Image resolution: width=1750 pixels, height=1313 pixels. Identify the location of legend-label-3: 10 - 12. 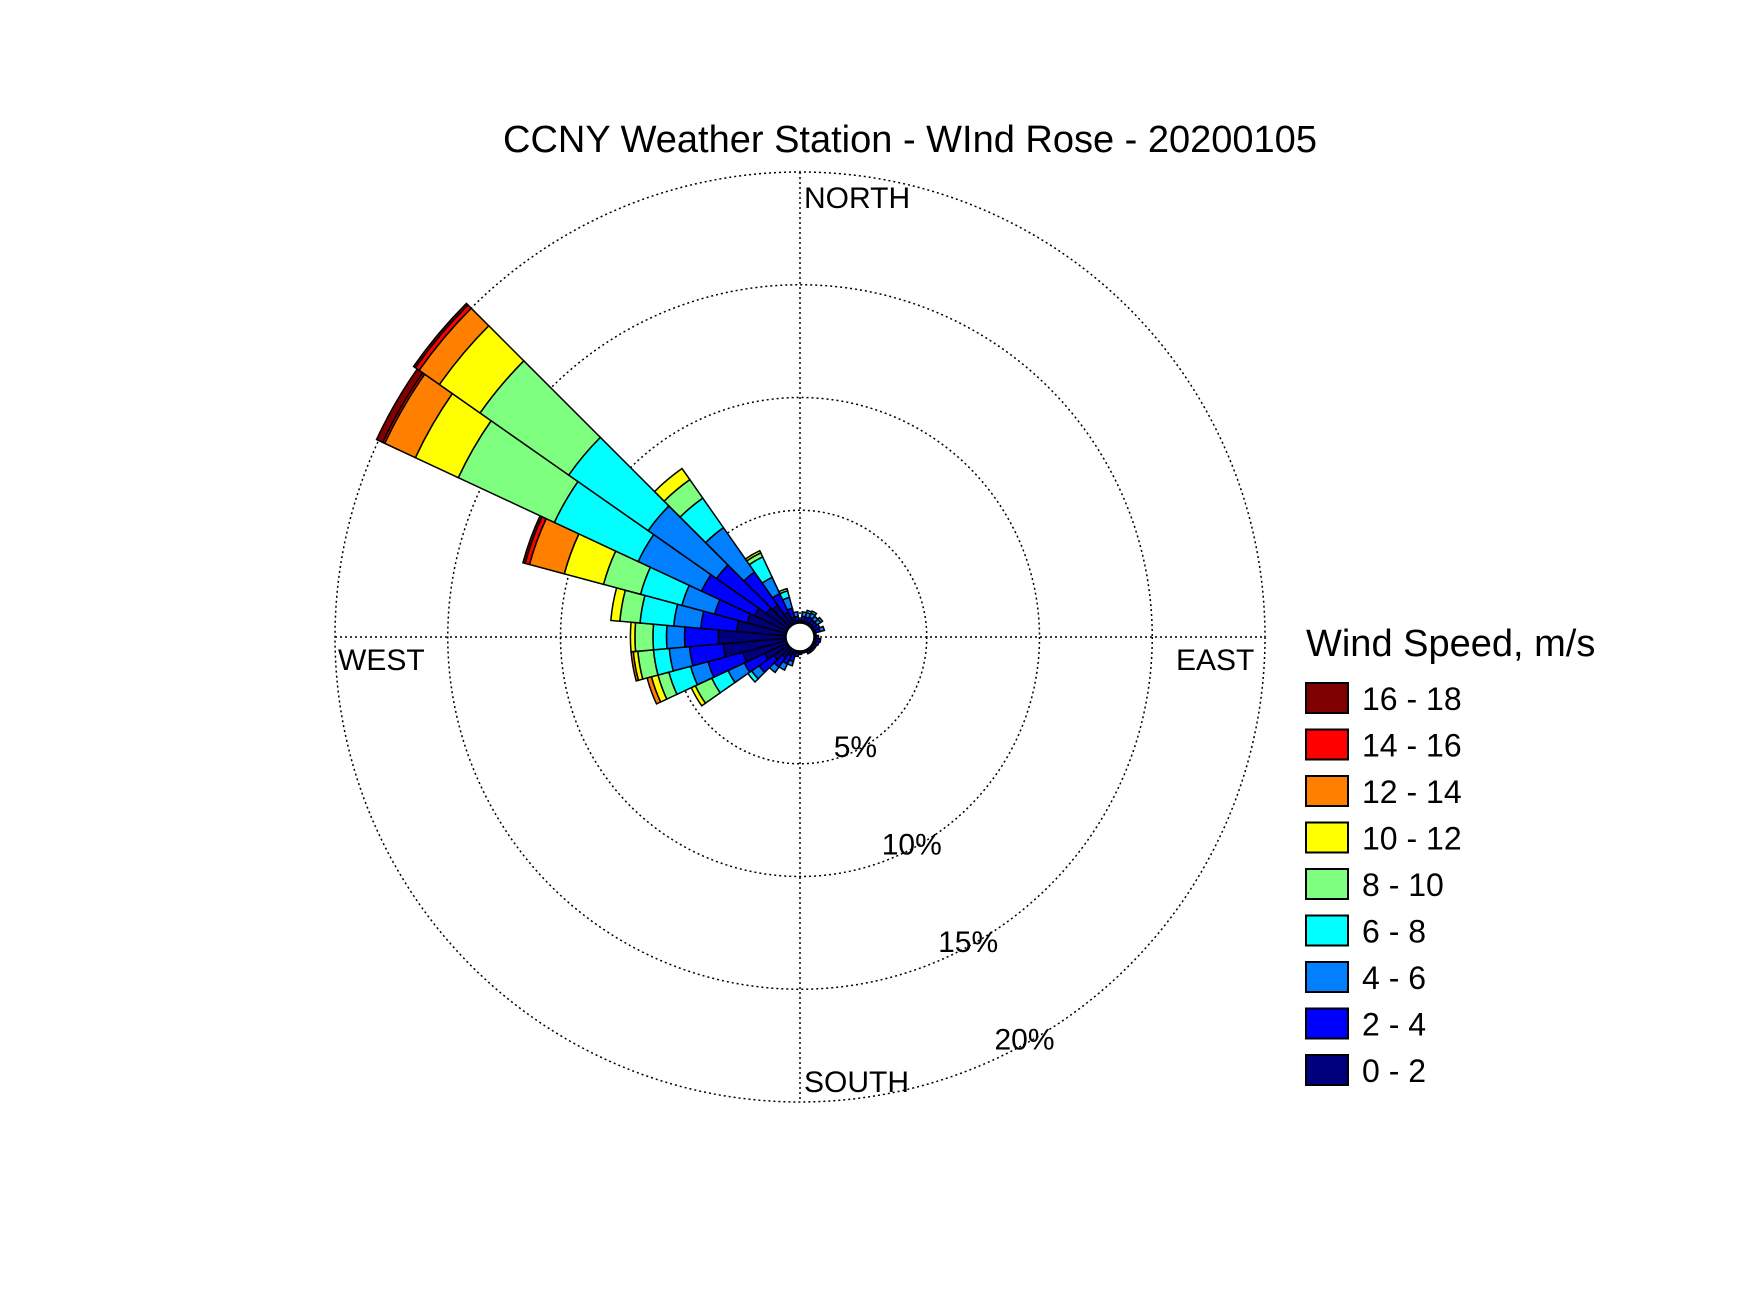
(1412, 839).